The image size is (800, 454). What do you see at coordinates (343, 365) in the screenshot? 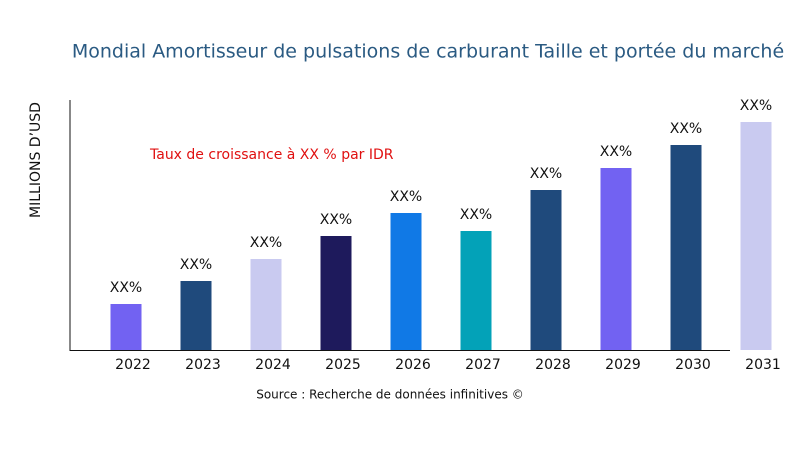
I see `x-tick-label: 2025` at bounding box center [343, 365].